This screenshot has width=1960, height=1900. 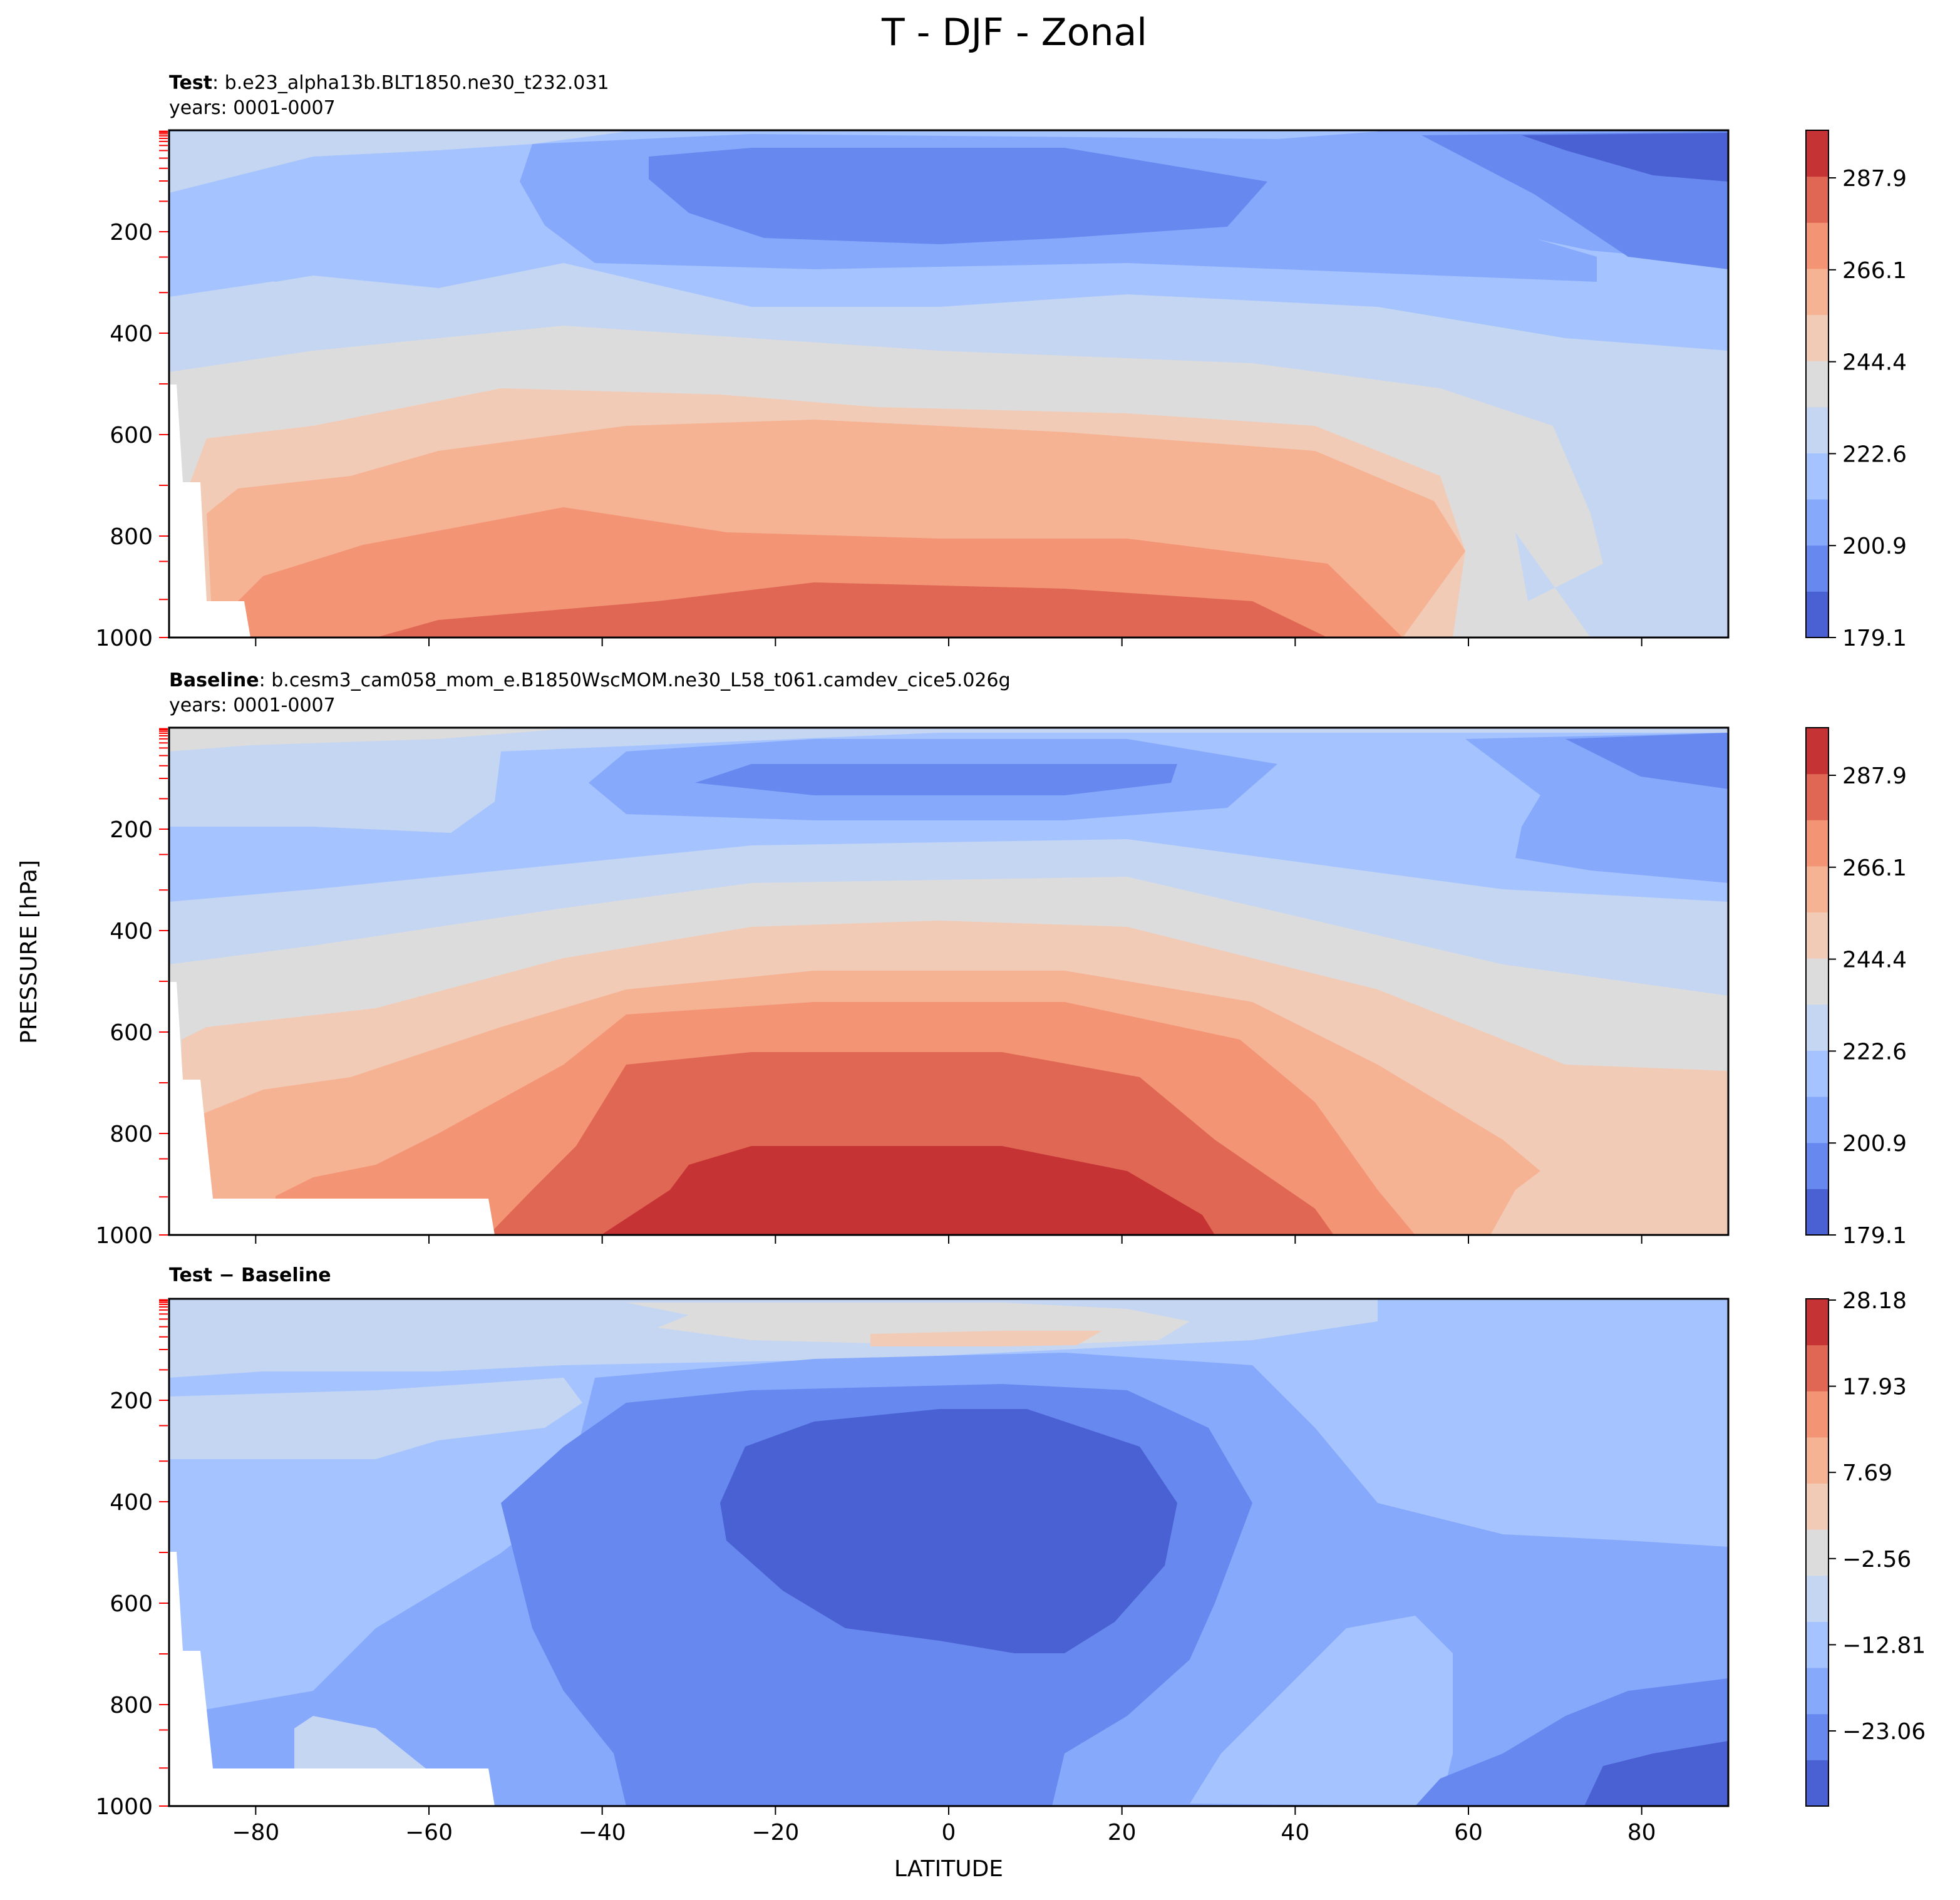 What do you see at coordinates (1646, 761) in the screenshot?
I see `contour-baseline-level-1b` at bounding box center [1646, 761].